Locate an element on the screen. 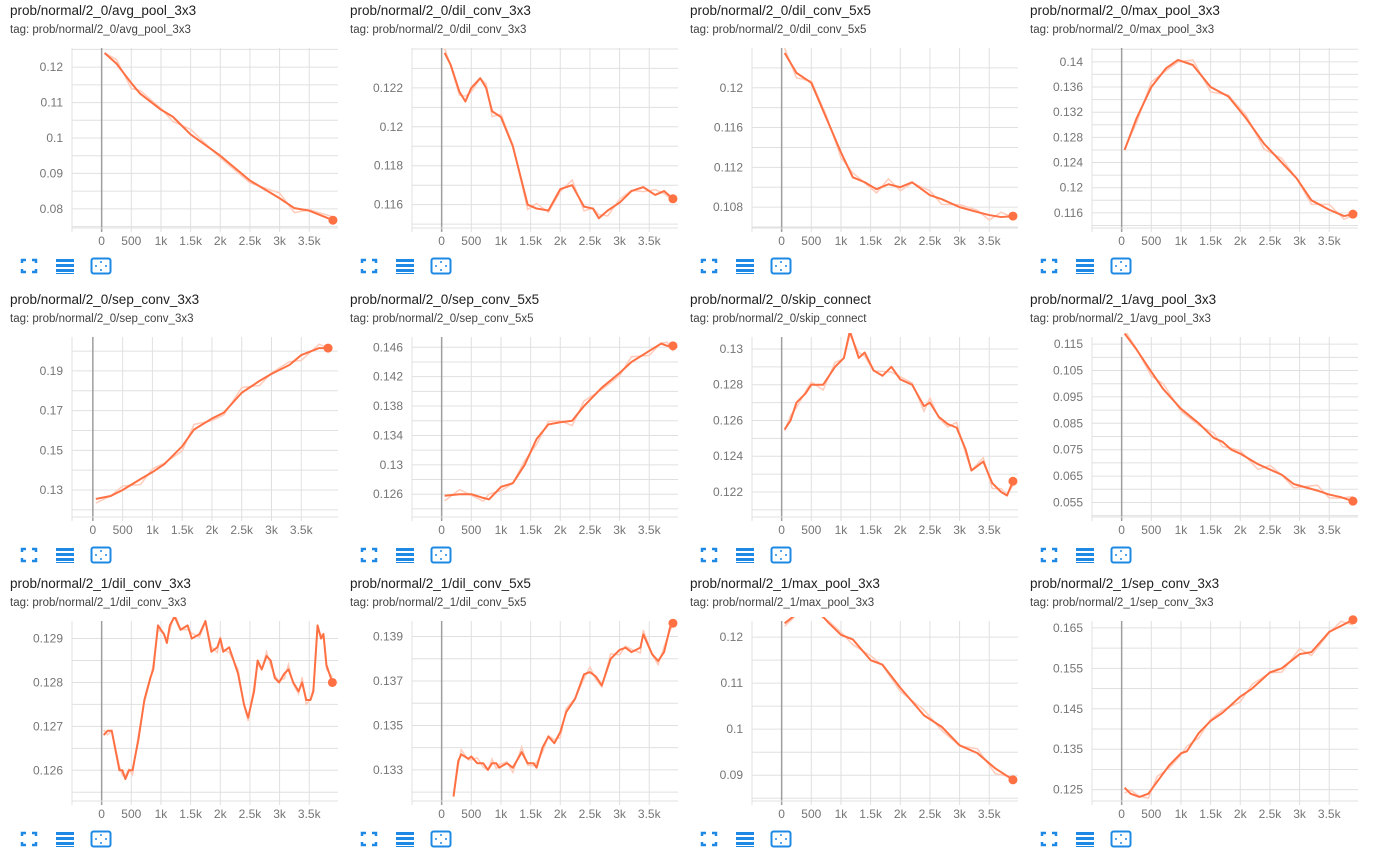 Image resolution: width=1375 pixels, height=860 pixels. y-tick-label: 0.12 is located at coordinates (392, 127).